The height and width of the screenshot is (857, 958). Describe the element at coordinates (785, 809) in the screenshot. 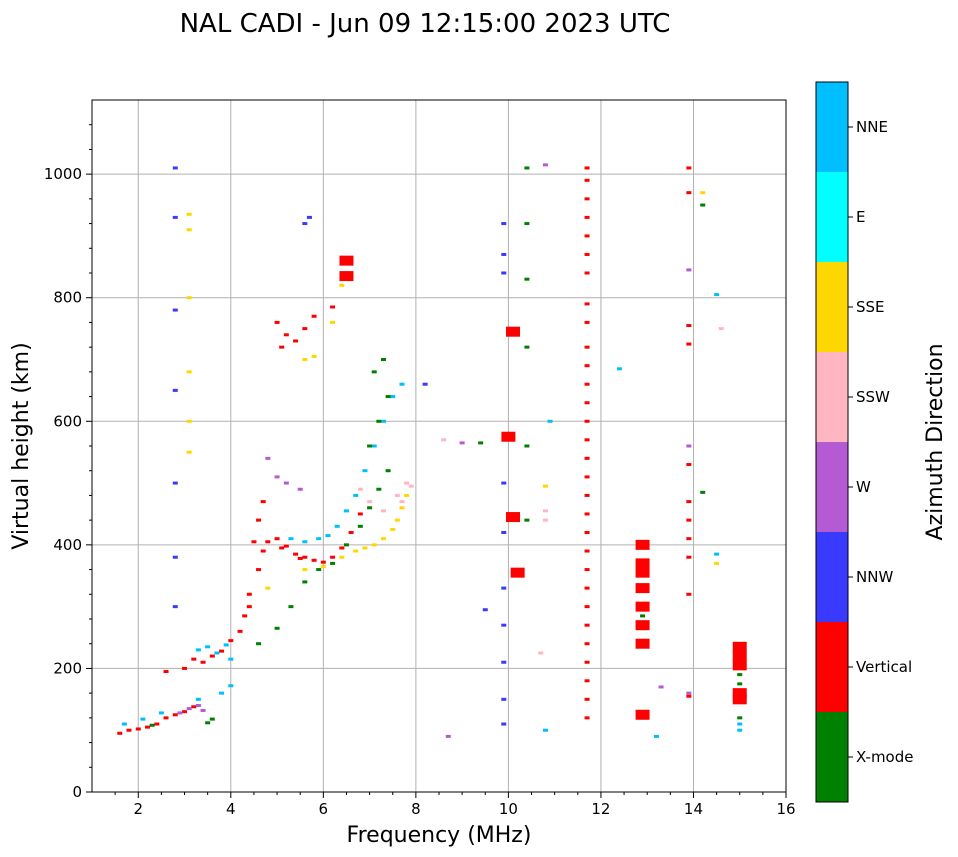

I see `x-tick-label: 16` at that location.